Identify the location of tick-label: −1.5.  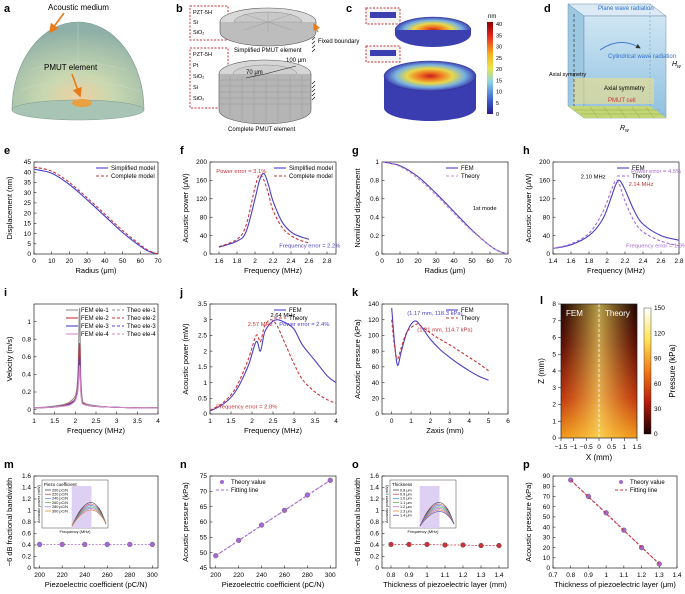
(561, 447).